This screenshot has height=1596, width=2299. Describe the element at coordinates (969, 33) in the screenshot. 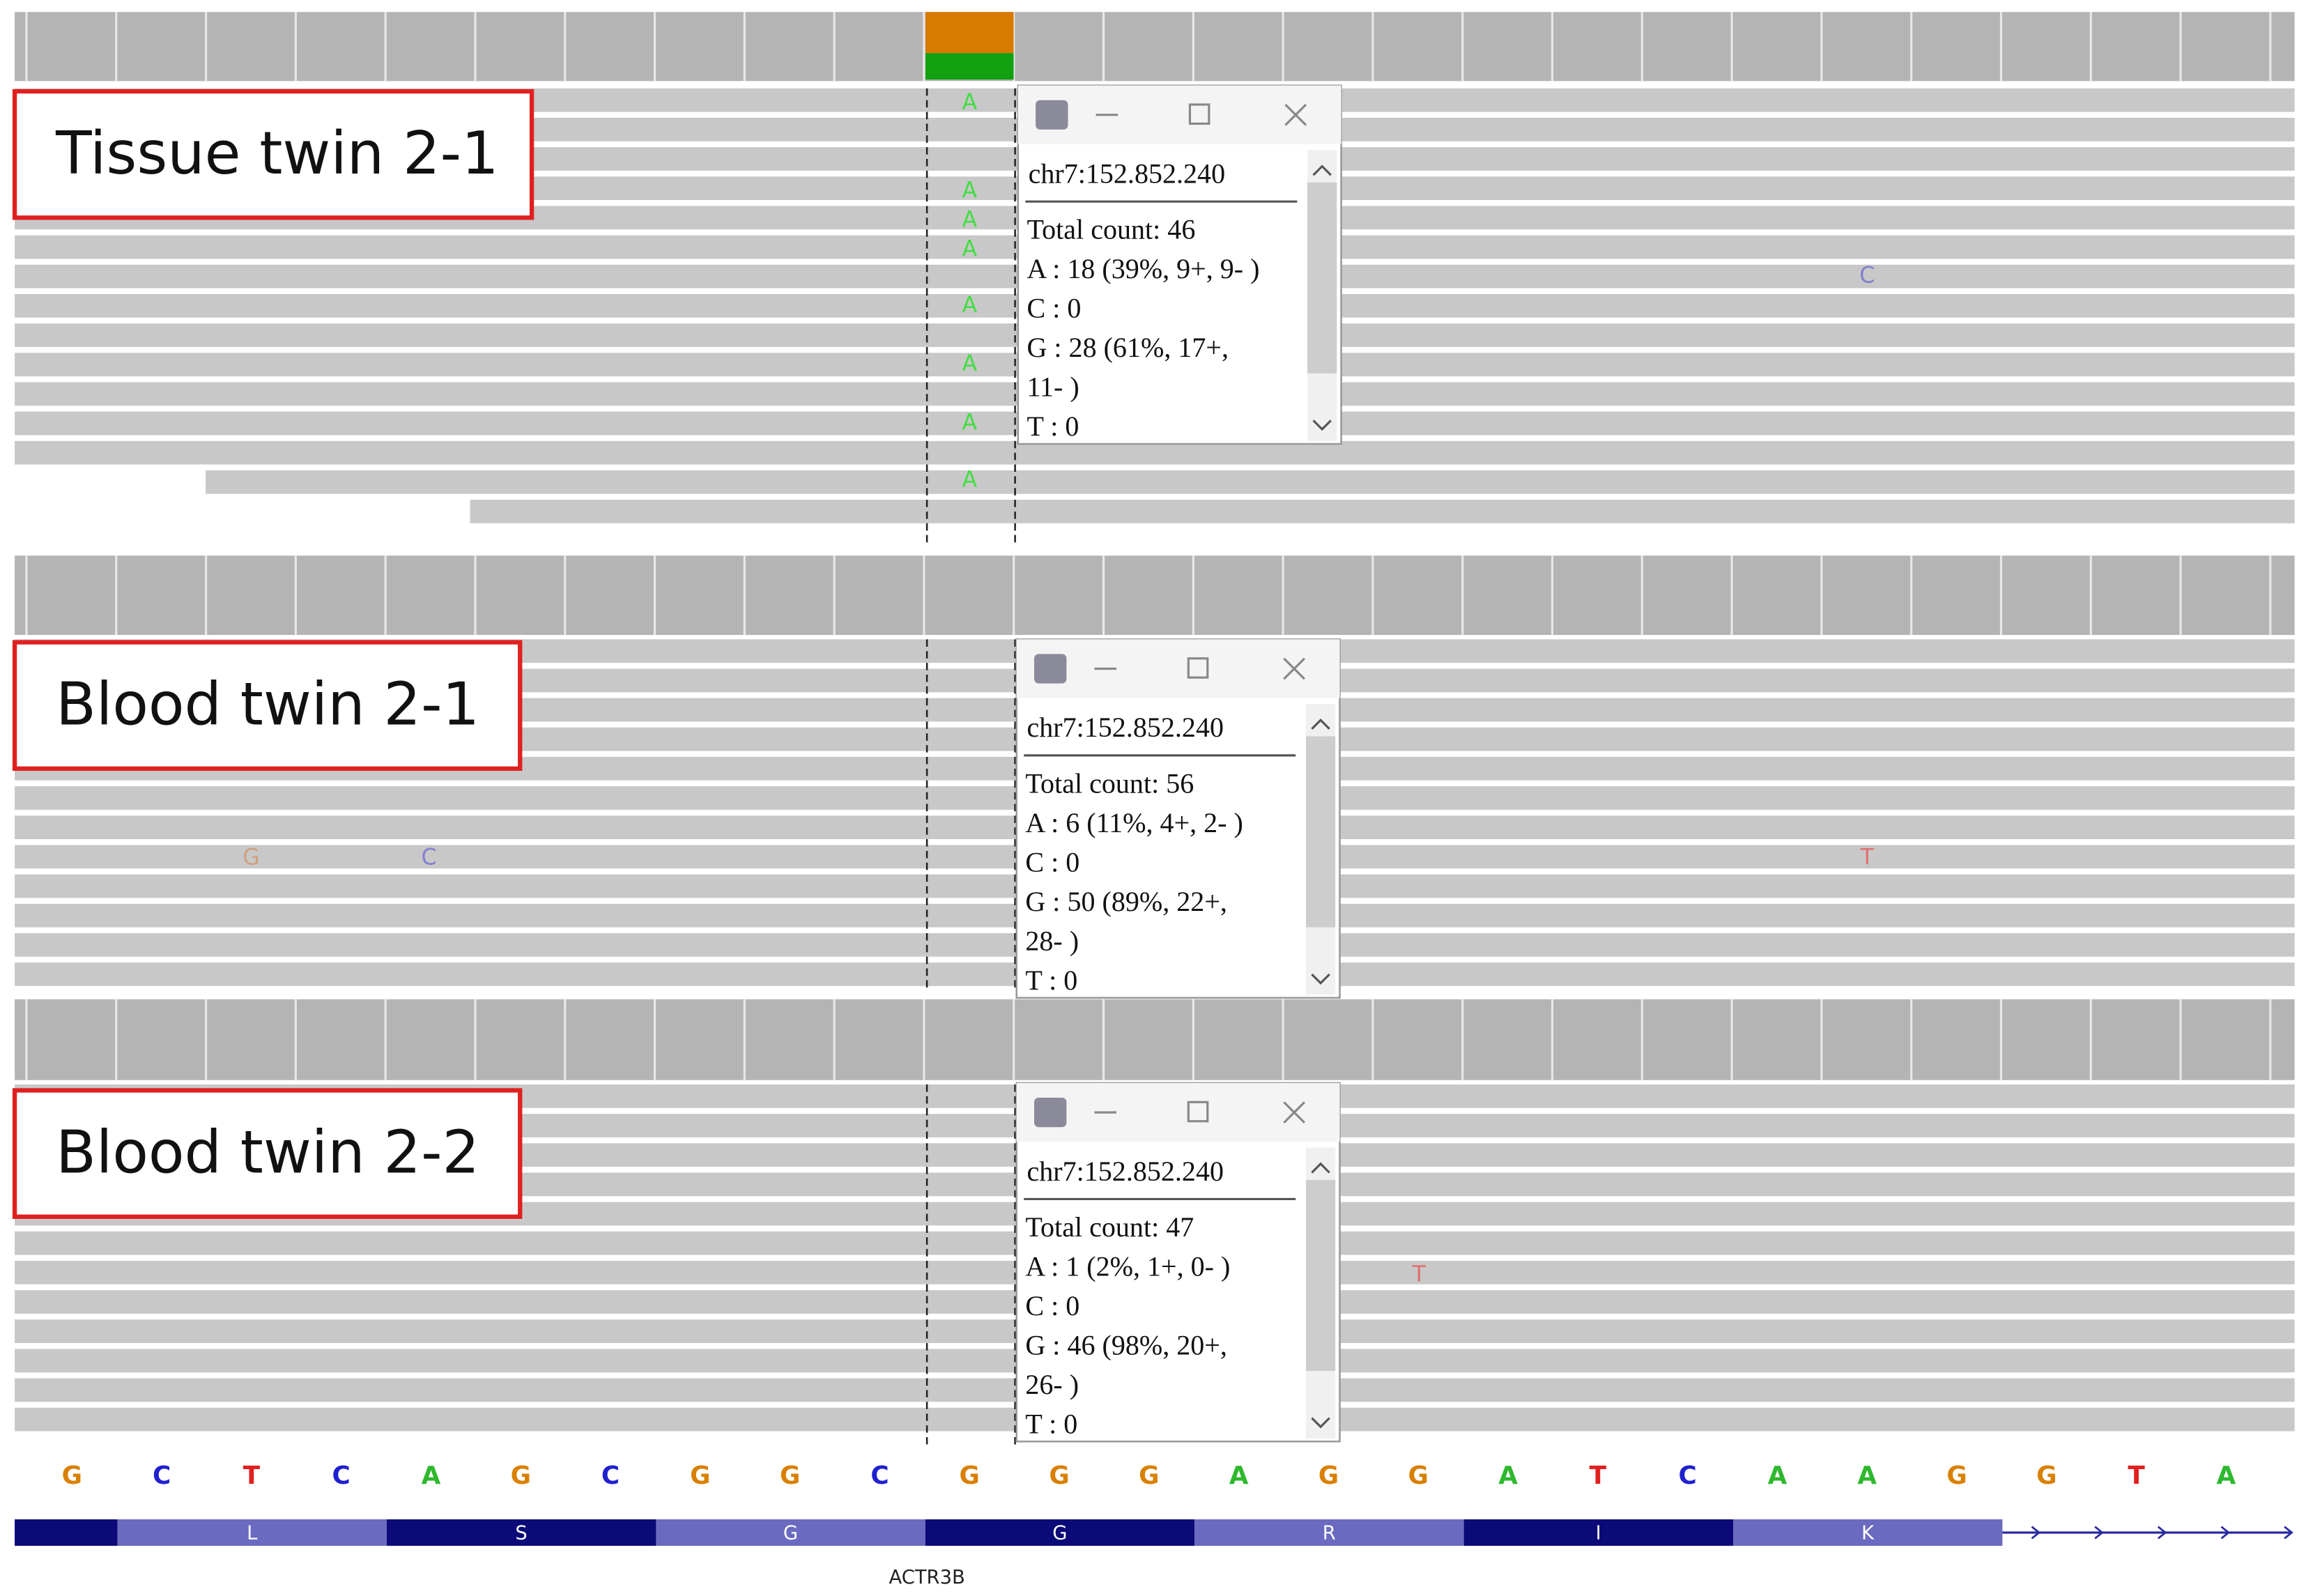

I see `coverage-mismatch-g` at that location.